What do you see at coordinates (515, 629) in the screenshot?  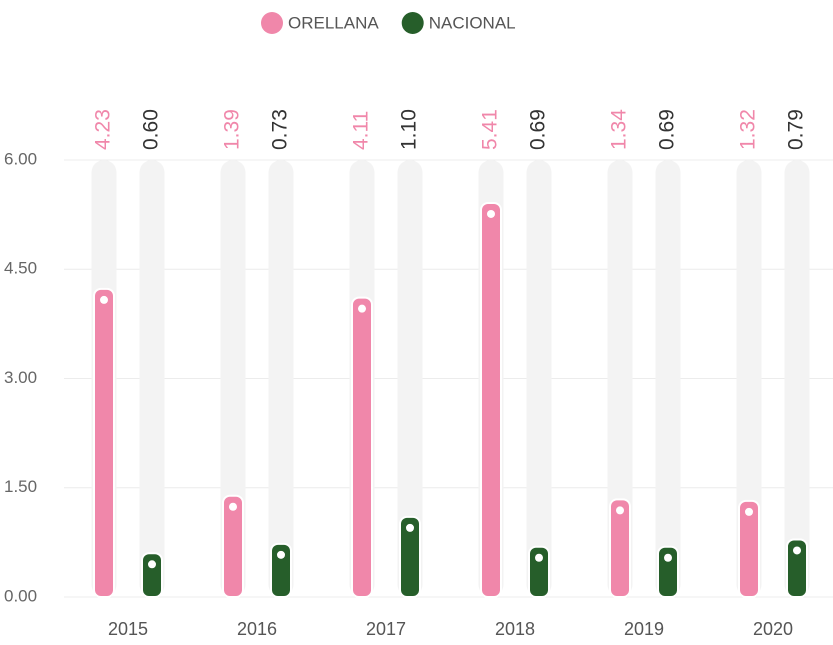 I see `x-tick-label: 2018` at bounding box center [515, 629].